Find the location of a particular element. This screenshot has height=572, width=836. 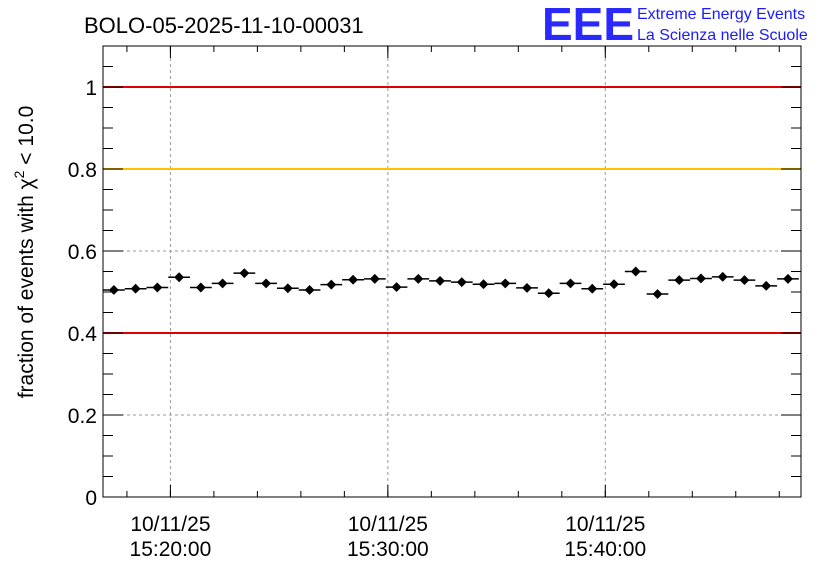

eee-logo-line1: Extreme Energy Events is located at coordinates (721, 14).